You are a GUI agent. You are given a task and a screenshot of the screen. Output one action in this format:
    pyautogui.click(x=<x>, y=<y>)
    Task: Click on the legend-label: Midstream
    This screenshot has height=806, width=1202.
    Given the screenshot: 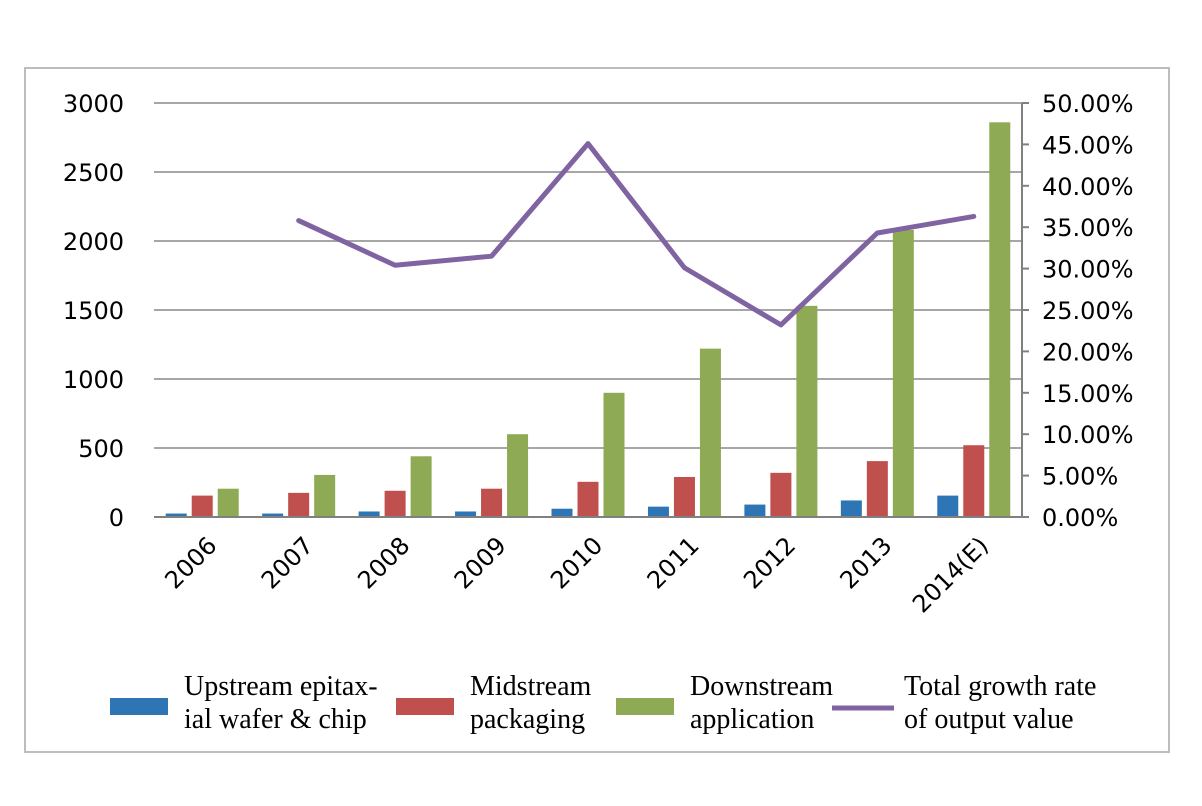 What is the action you would take?
    pyautogui.click(x=531, y=686)
    